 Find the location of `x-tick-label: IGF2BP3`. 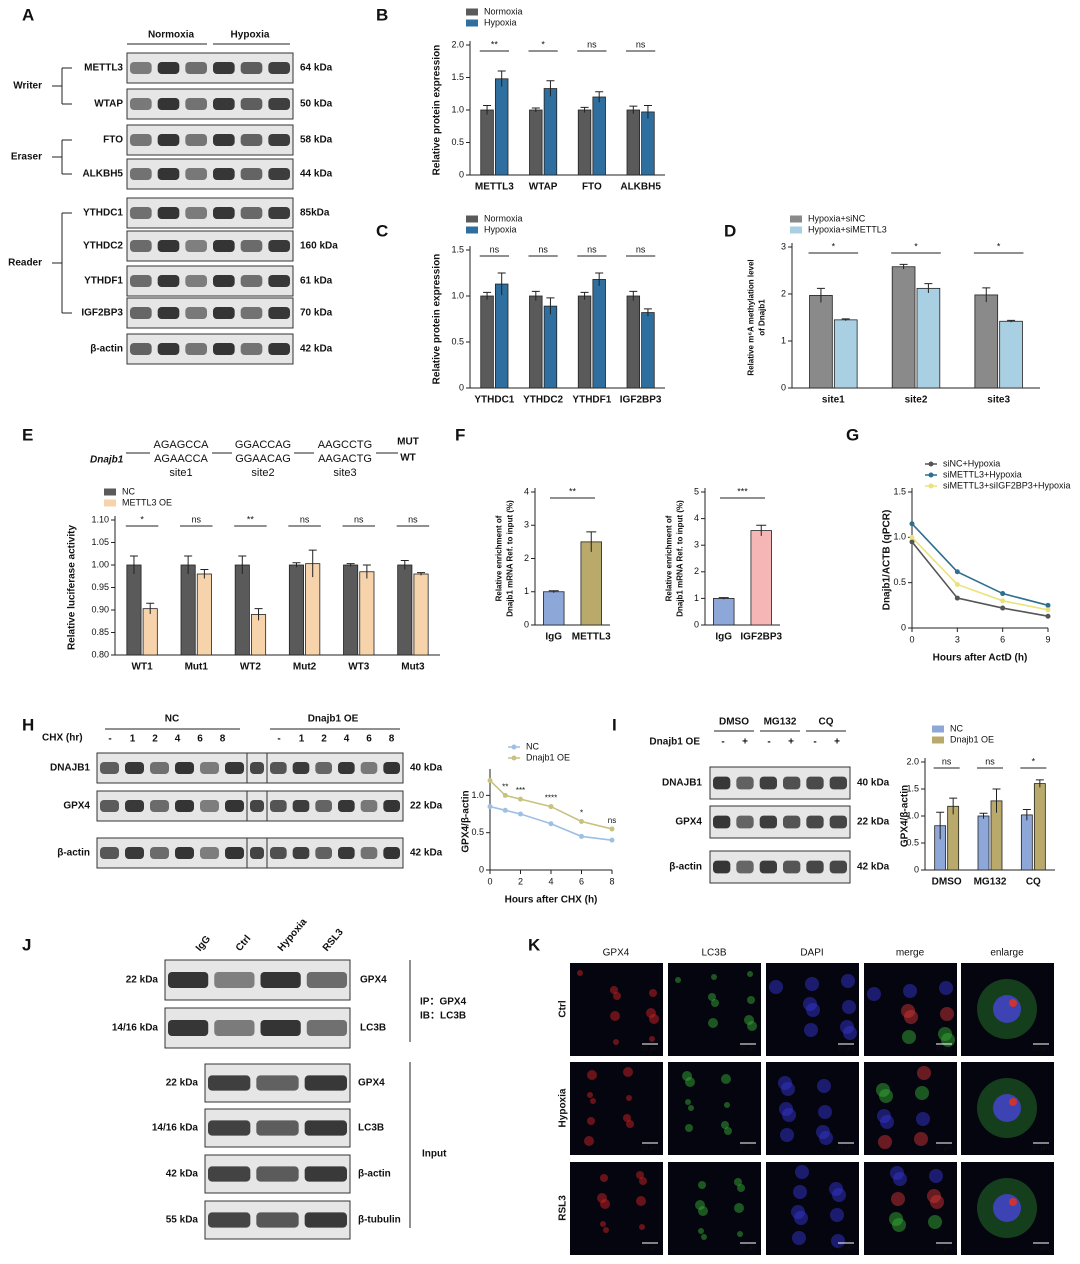

x-tick-label: IGF2BP3 is located at coordinates (761, 637).